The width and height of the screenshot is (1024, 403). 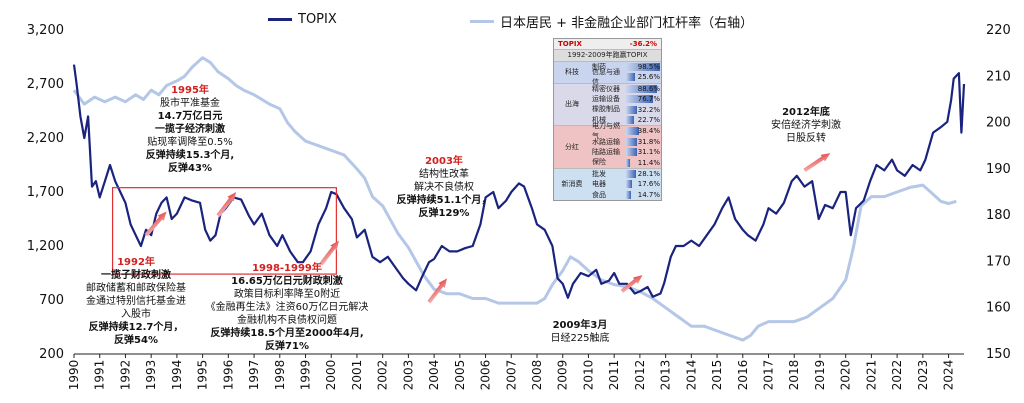 I want to click on annotation-2012-line: 日股反转, so click(x=806, y=138).